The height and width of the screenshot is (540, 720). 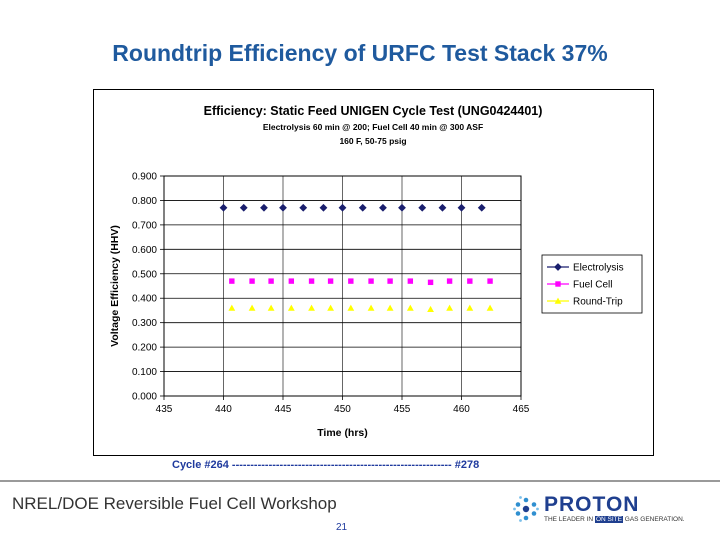 What do you see at coordinates (521, 409) in the screenshot?
I see `x-tick-label: 465` at bounding box center [521, 409].